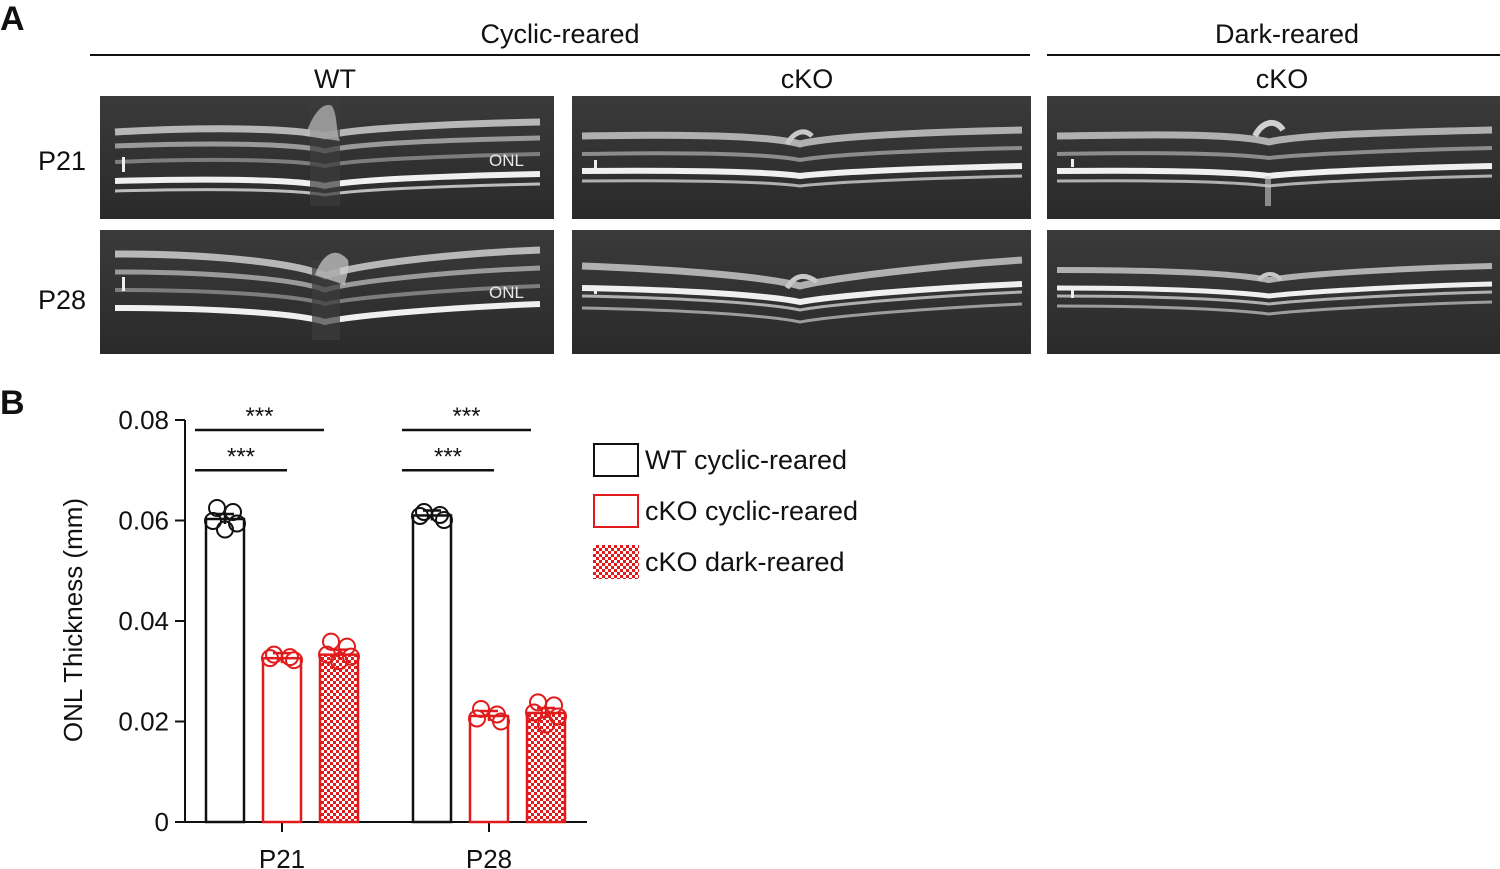 This screenshot has width=1500, height=869. I want to click on y-tick-label-4: 0.08, so click(143, 420).